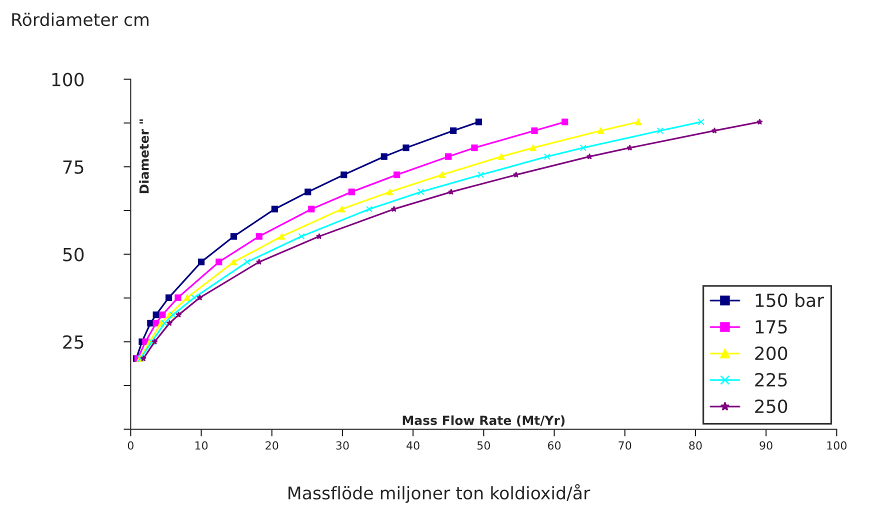 This screenshot has height=508, width=877. I want to click on legend-label: 175, so click(771, 327).